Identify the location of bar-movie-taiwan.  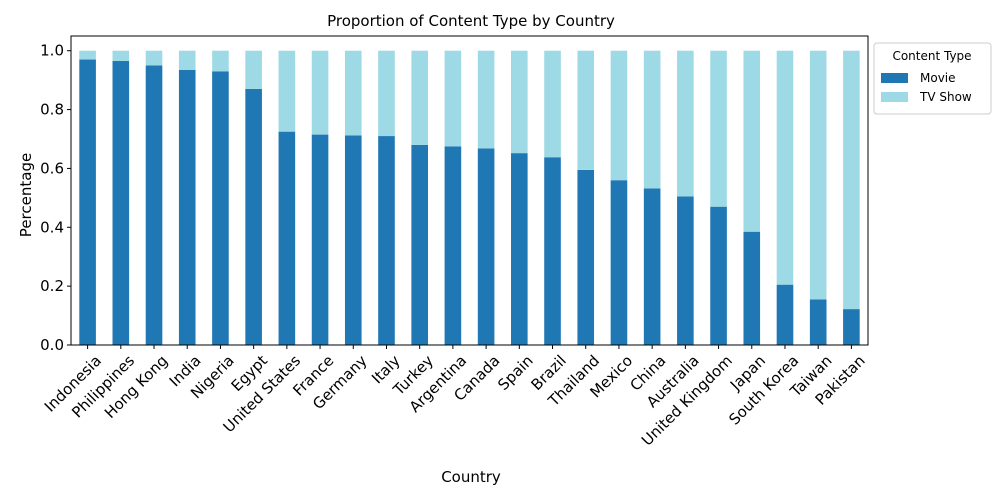
(818, 322).